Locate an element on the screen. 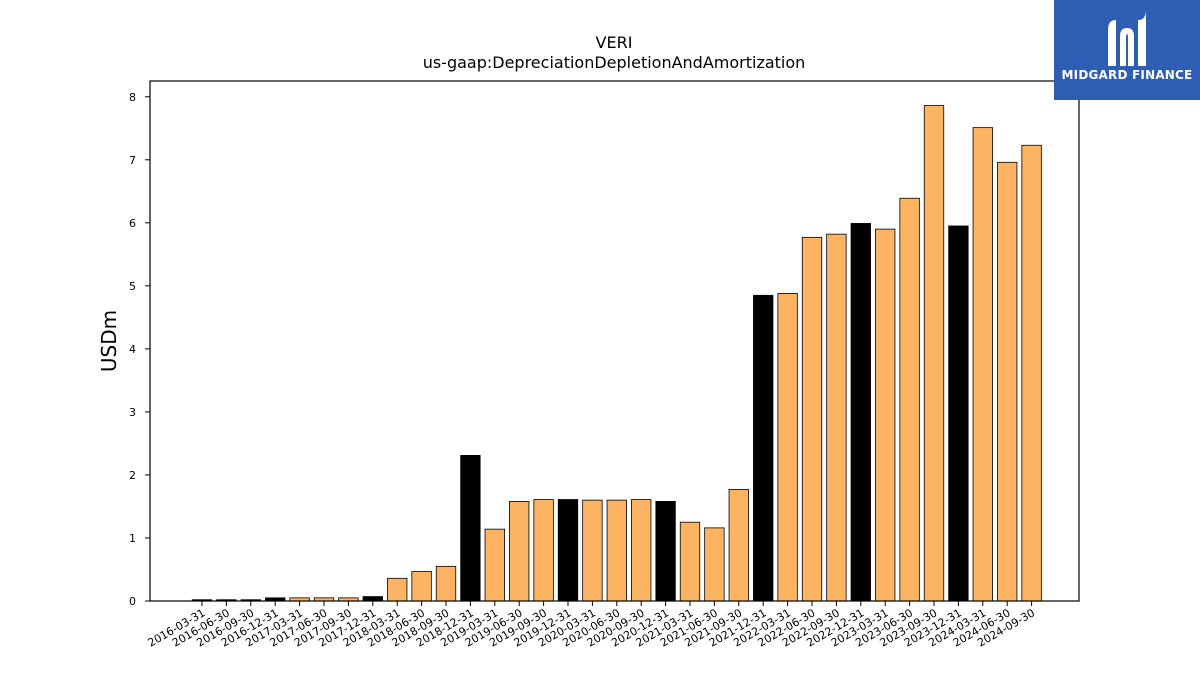 The height and width of the screenshot is (675, 1200). y-tick-label: 6 is located at coordinates (132, 223).